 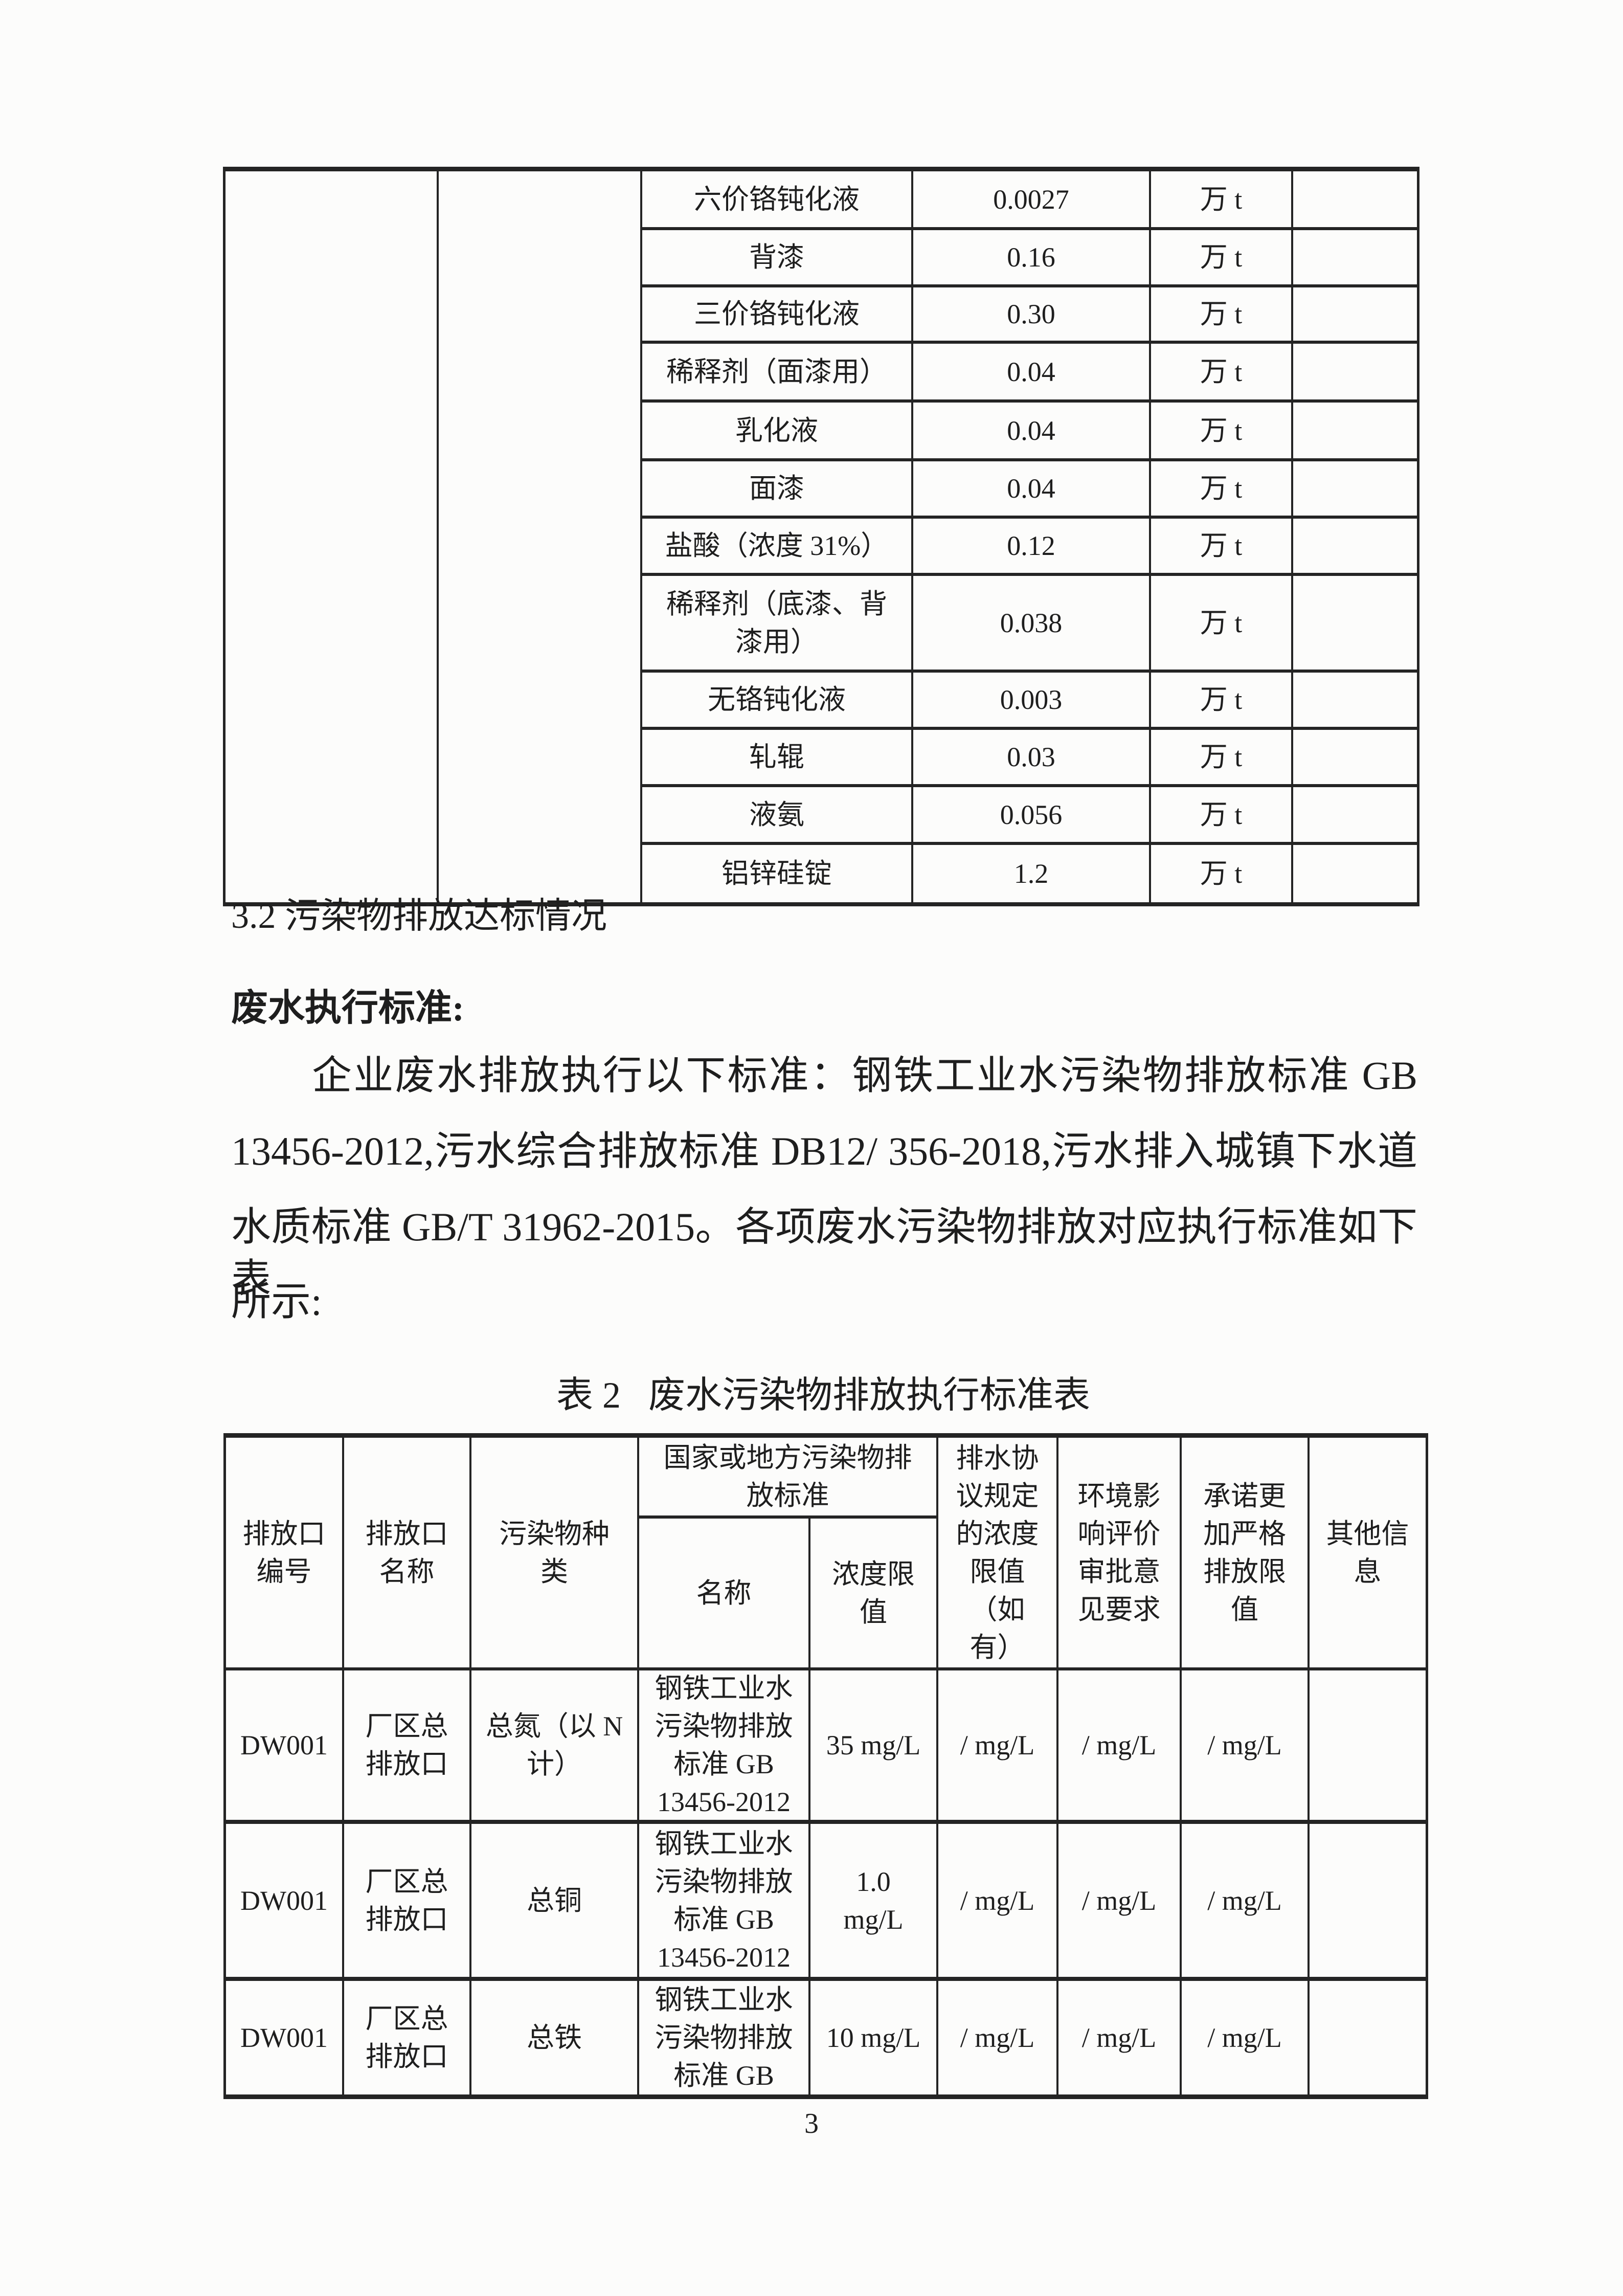 I want to click on header-standard-group: 国家或地方污染物排 放标准, so click(x=789, y=1478).